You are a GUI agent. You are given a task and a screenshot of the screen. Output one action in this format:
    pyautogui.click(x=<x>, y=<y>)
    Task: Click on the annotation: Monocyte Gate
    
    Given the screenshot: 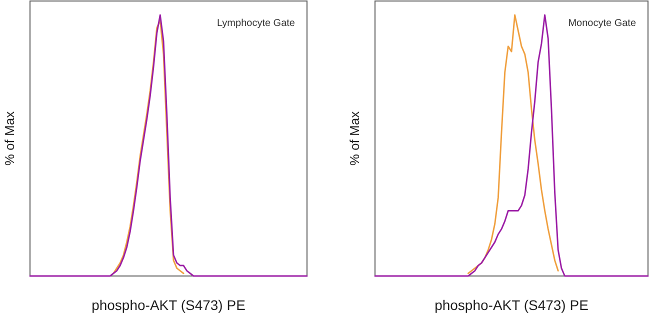 What is the action you would take?
    pyautogui.click(x=602, y=23)
    